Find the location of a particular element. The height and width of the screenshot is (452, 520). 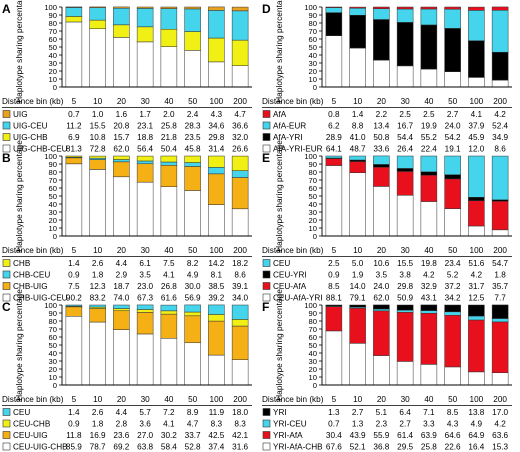

data-value: 56.4 is located at coordinates (145, 149).